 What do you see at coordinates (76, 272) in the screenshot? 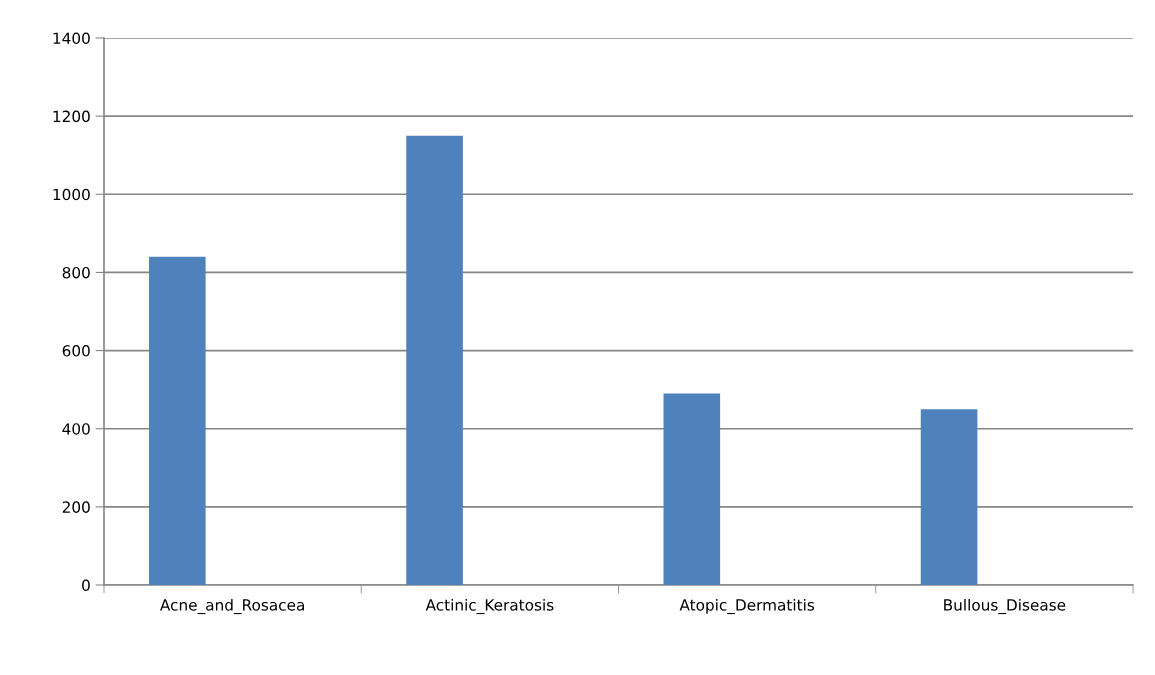
I see `y-tick-label: 800` at bounding box center [76, 272].